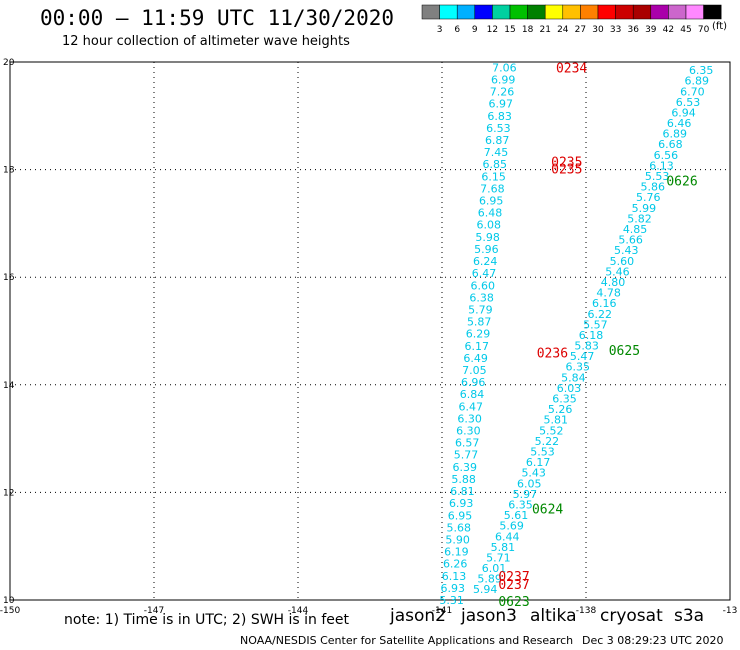 The image size is (740, 650). I want to click on wave-height-point-a: 6.26, so click(455, 564).